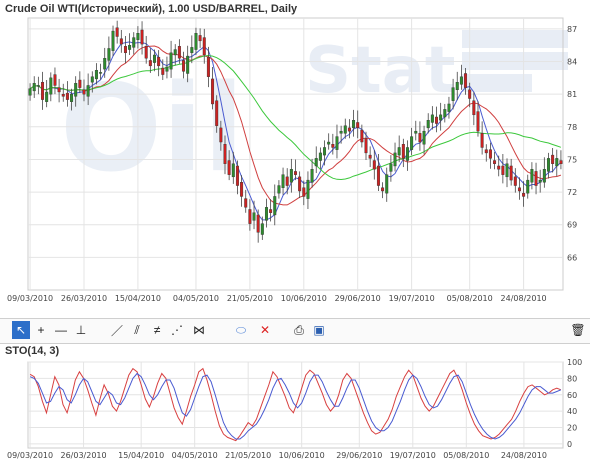 The image size is (590, 464). I want to click on sto-x-tick: 04/05/2010, so click(195, 455).